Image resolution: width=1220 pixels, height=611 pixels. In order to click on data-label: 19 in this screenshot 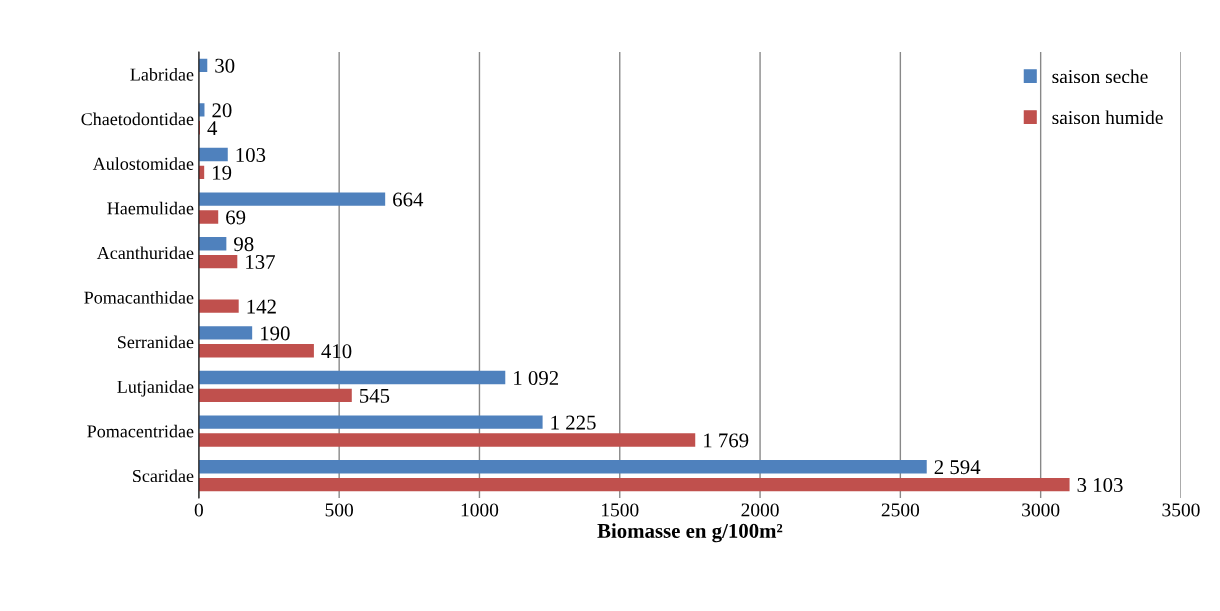, I will do `click(222, 172)`.